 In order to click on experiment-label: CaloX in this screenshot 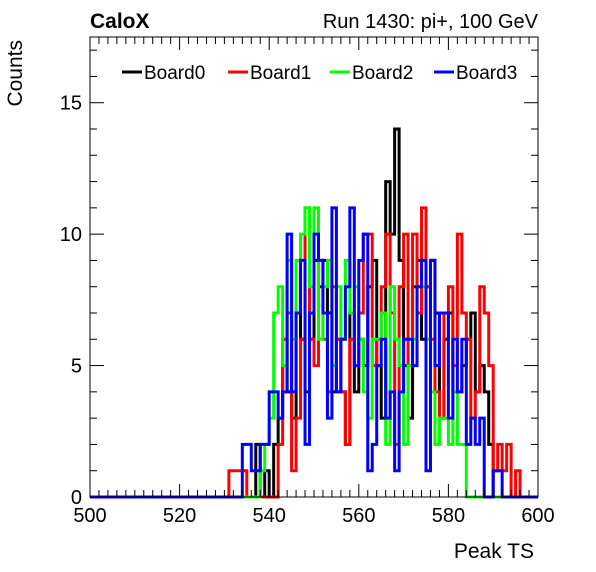, I will do `click(120, 21)`.